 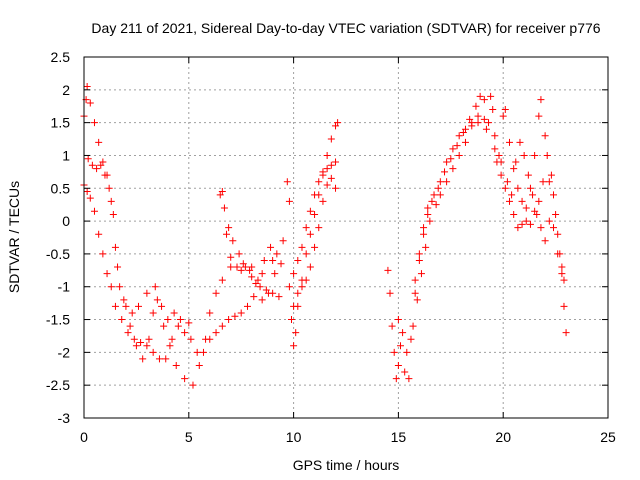 I want to click on y-tick-label: -1, so click(x=64, y=287).